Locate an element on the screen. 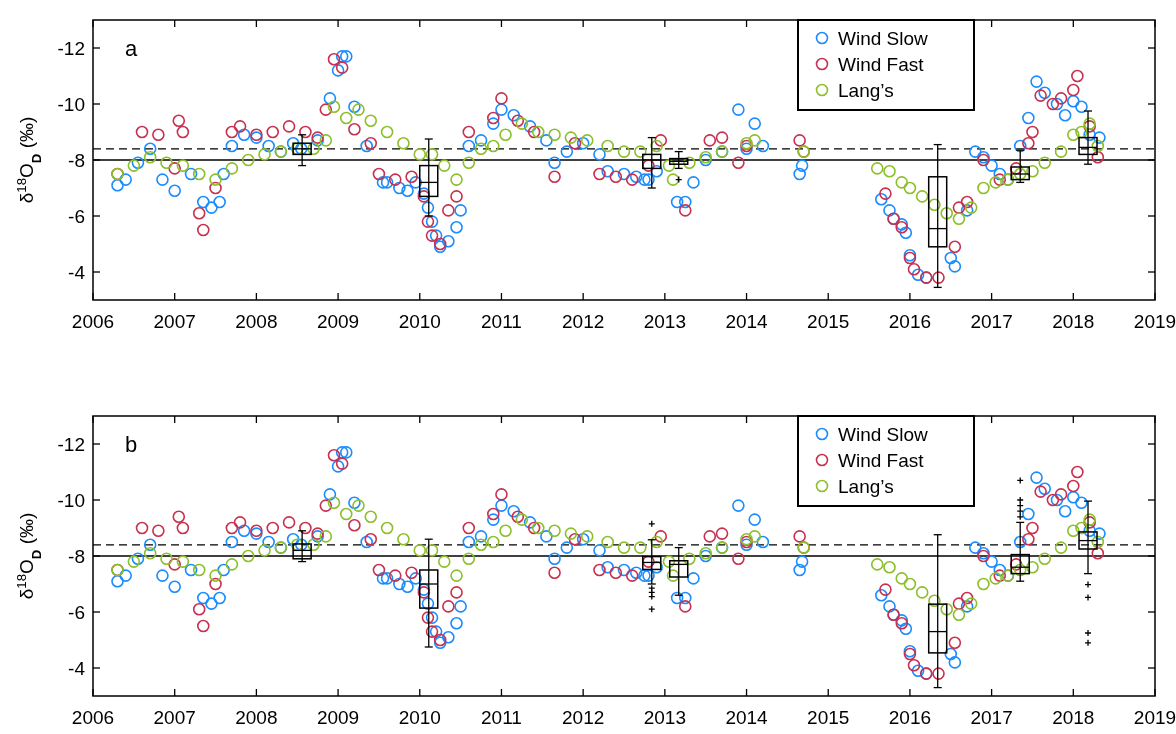 The height and width of the screenshot is (734, 1176). annotation: a is located at coordinates (131, 48).